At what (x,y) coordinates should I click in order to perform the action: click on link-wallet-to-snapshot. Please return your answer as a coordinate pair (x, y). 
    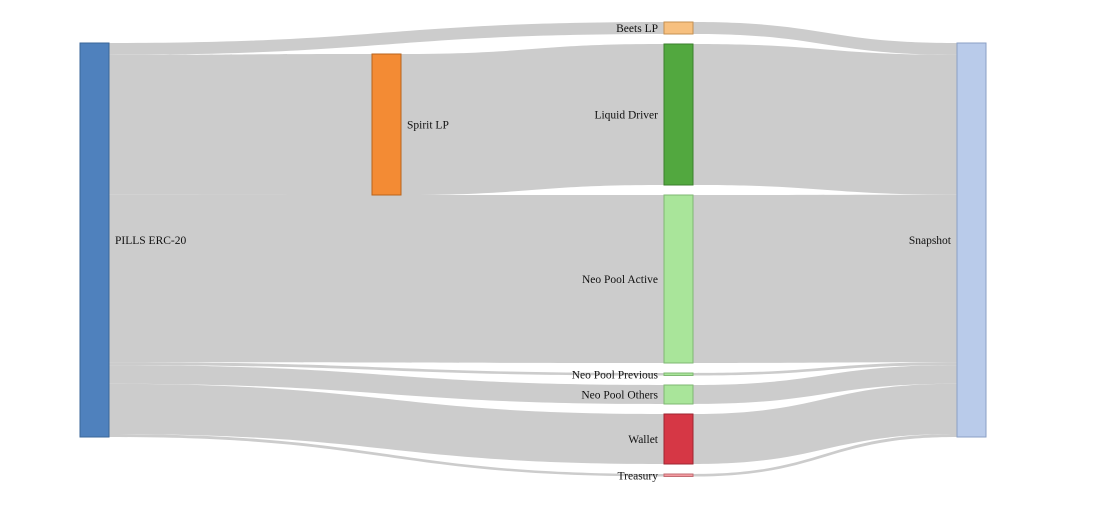
    Looking at the image, I should click on (825, 423).